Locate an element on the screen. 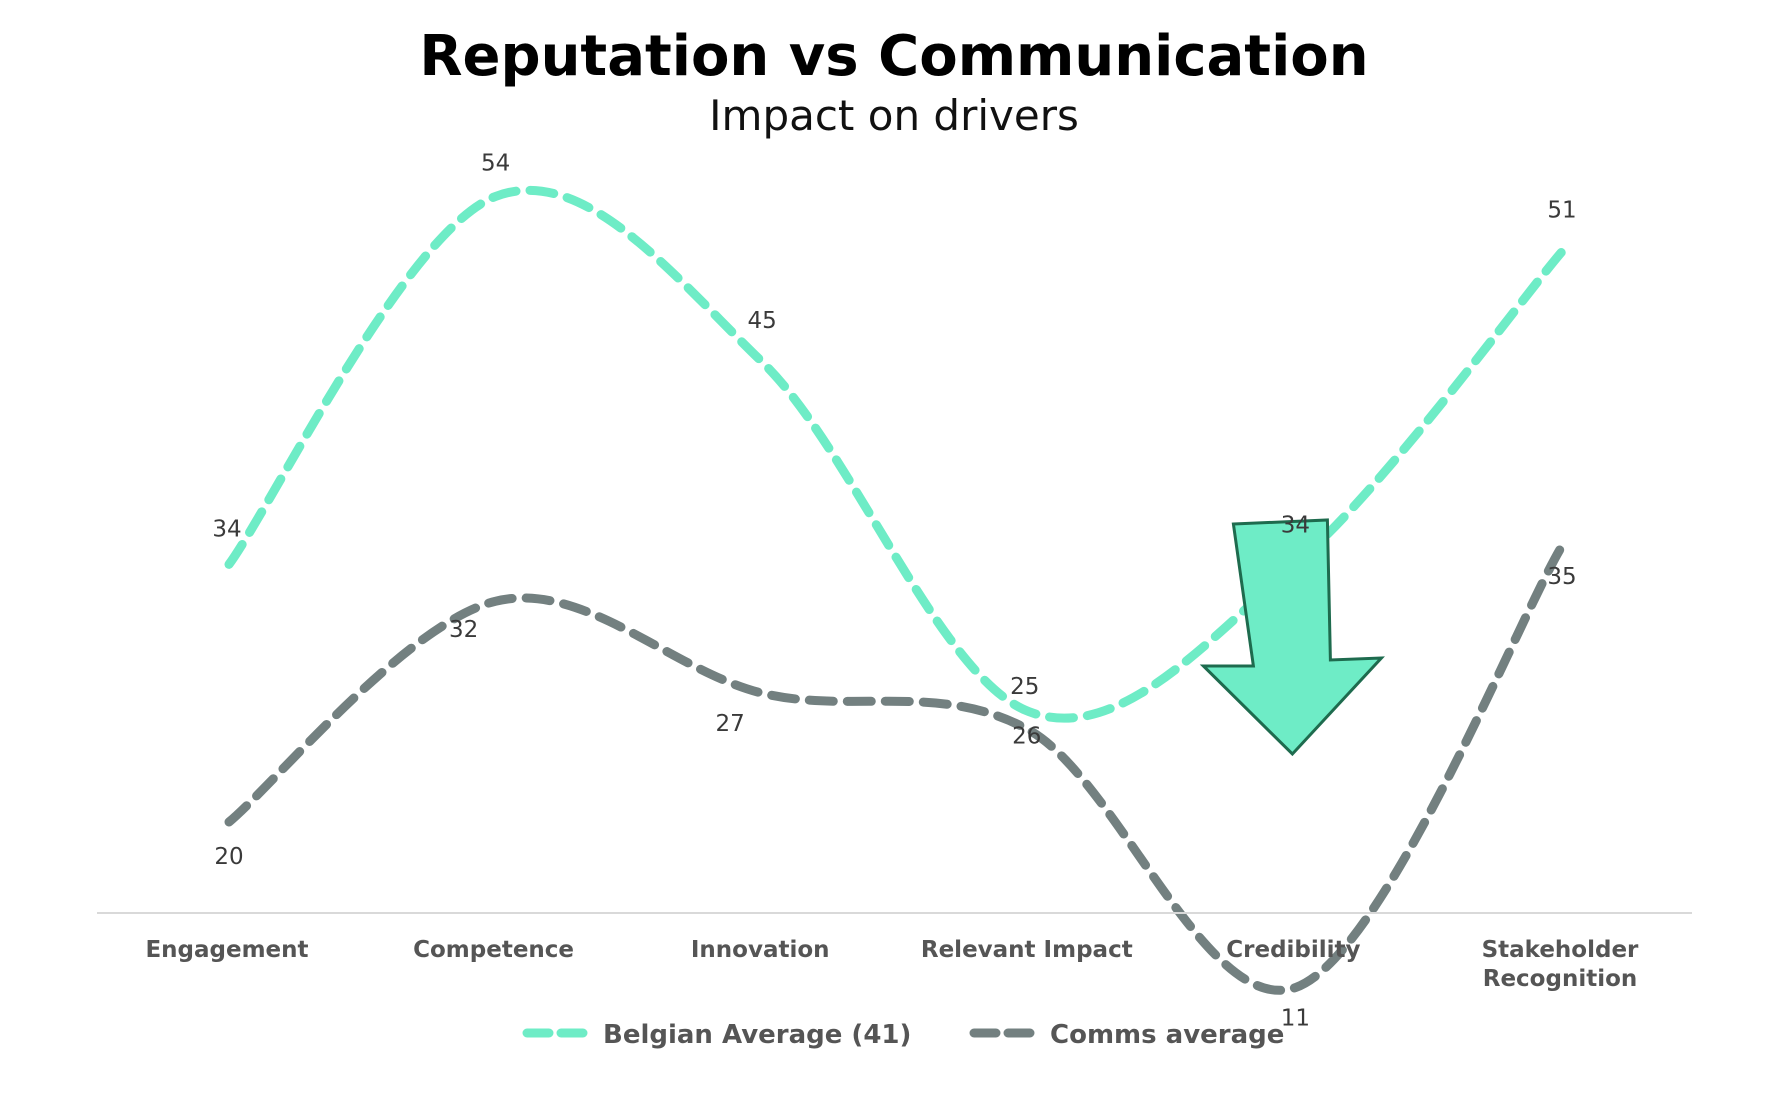  data-label: 35 is located at coordinates (1561, 577).